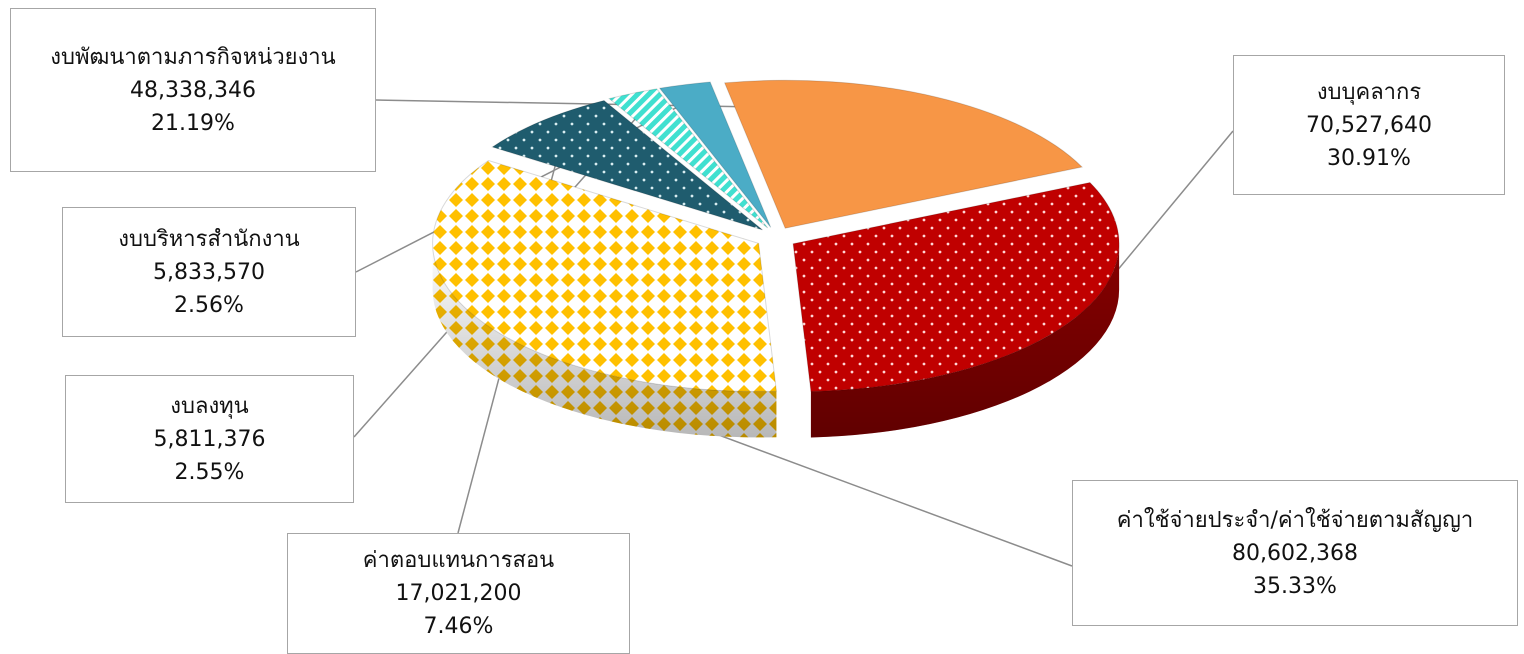  I want to click on slice-label: งบบุคลากร, so click(1369, 92).